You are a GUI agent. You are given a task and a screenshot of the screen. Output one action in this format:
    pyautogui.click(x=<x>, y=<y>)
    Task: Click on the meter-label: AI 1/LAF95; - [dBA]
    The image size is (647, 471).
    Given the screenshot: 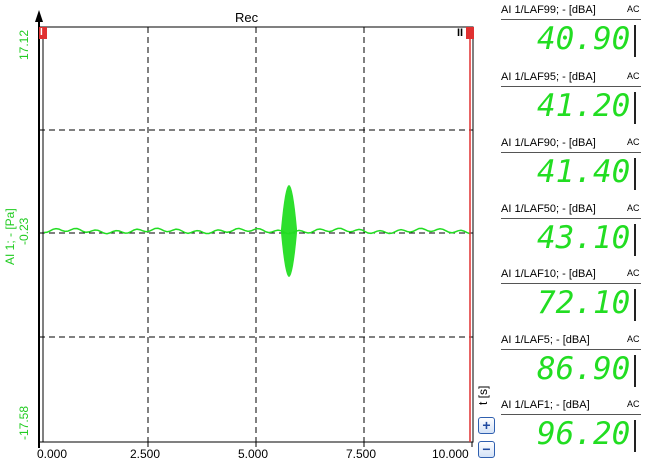 What is the action you would take?
    pyautogui.click(x=548, y=77)
    